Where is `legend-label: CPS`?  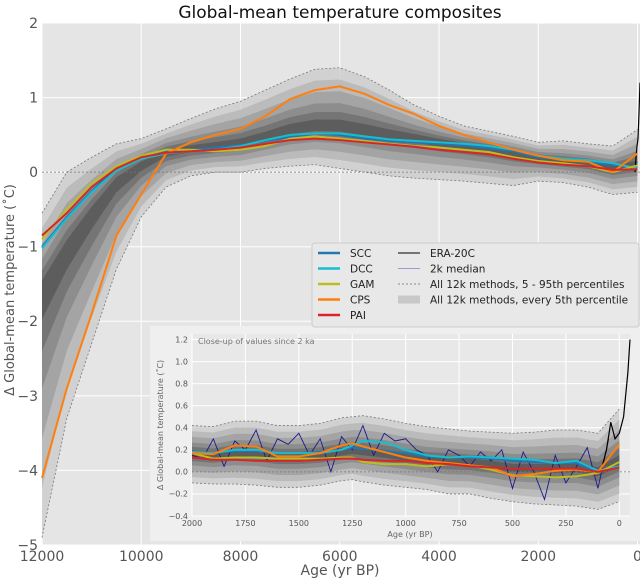
legend-label: CPS is located at coordinates (360, 301).